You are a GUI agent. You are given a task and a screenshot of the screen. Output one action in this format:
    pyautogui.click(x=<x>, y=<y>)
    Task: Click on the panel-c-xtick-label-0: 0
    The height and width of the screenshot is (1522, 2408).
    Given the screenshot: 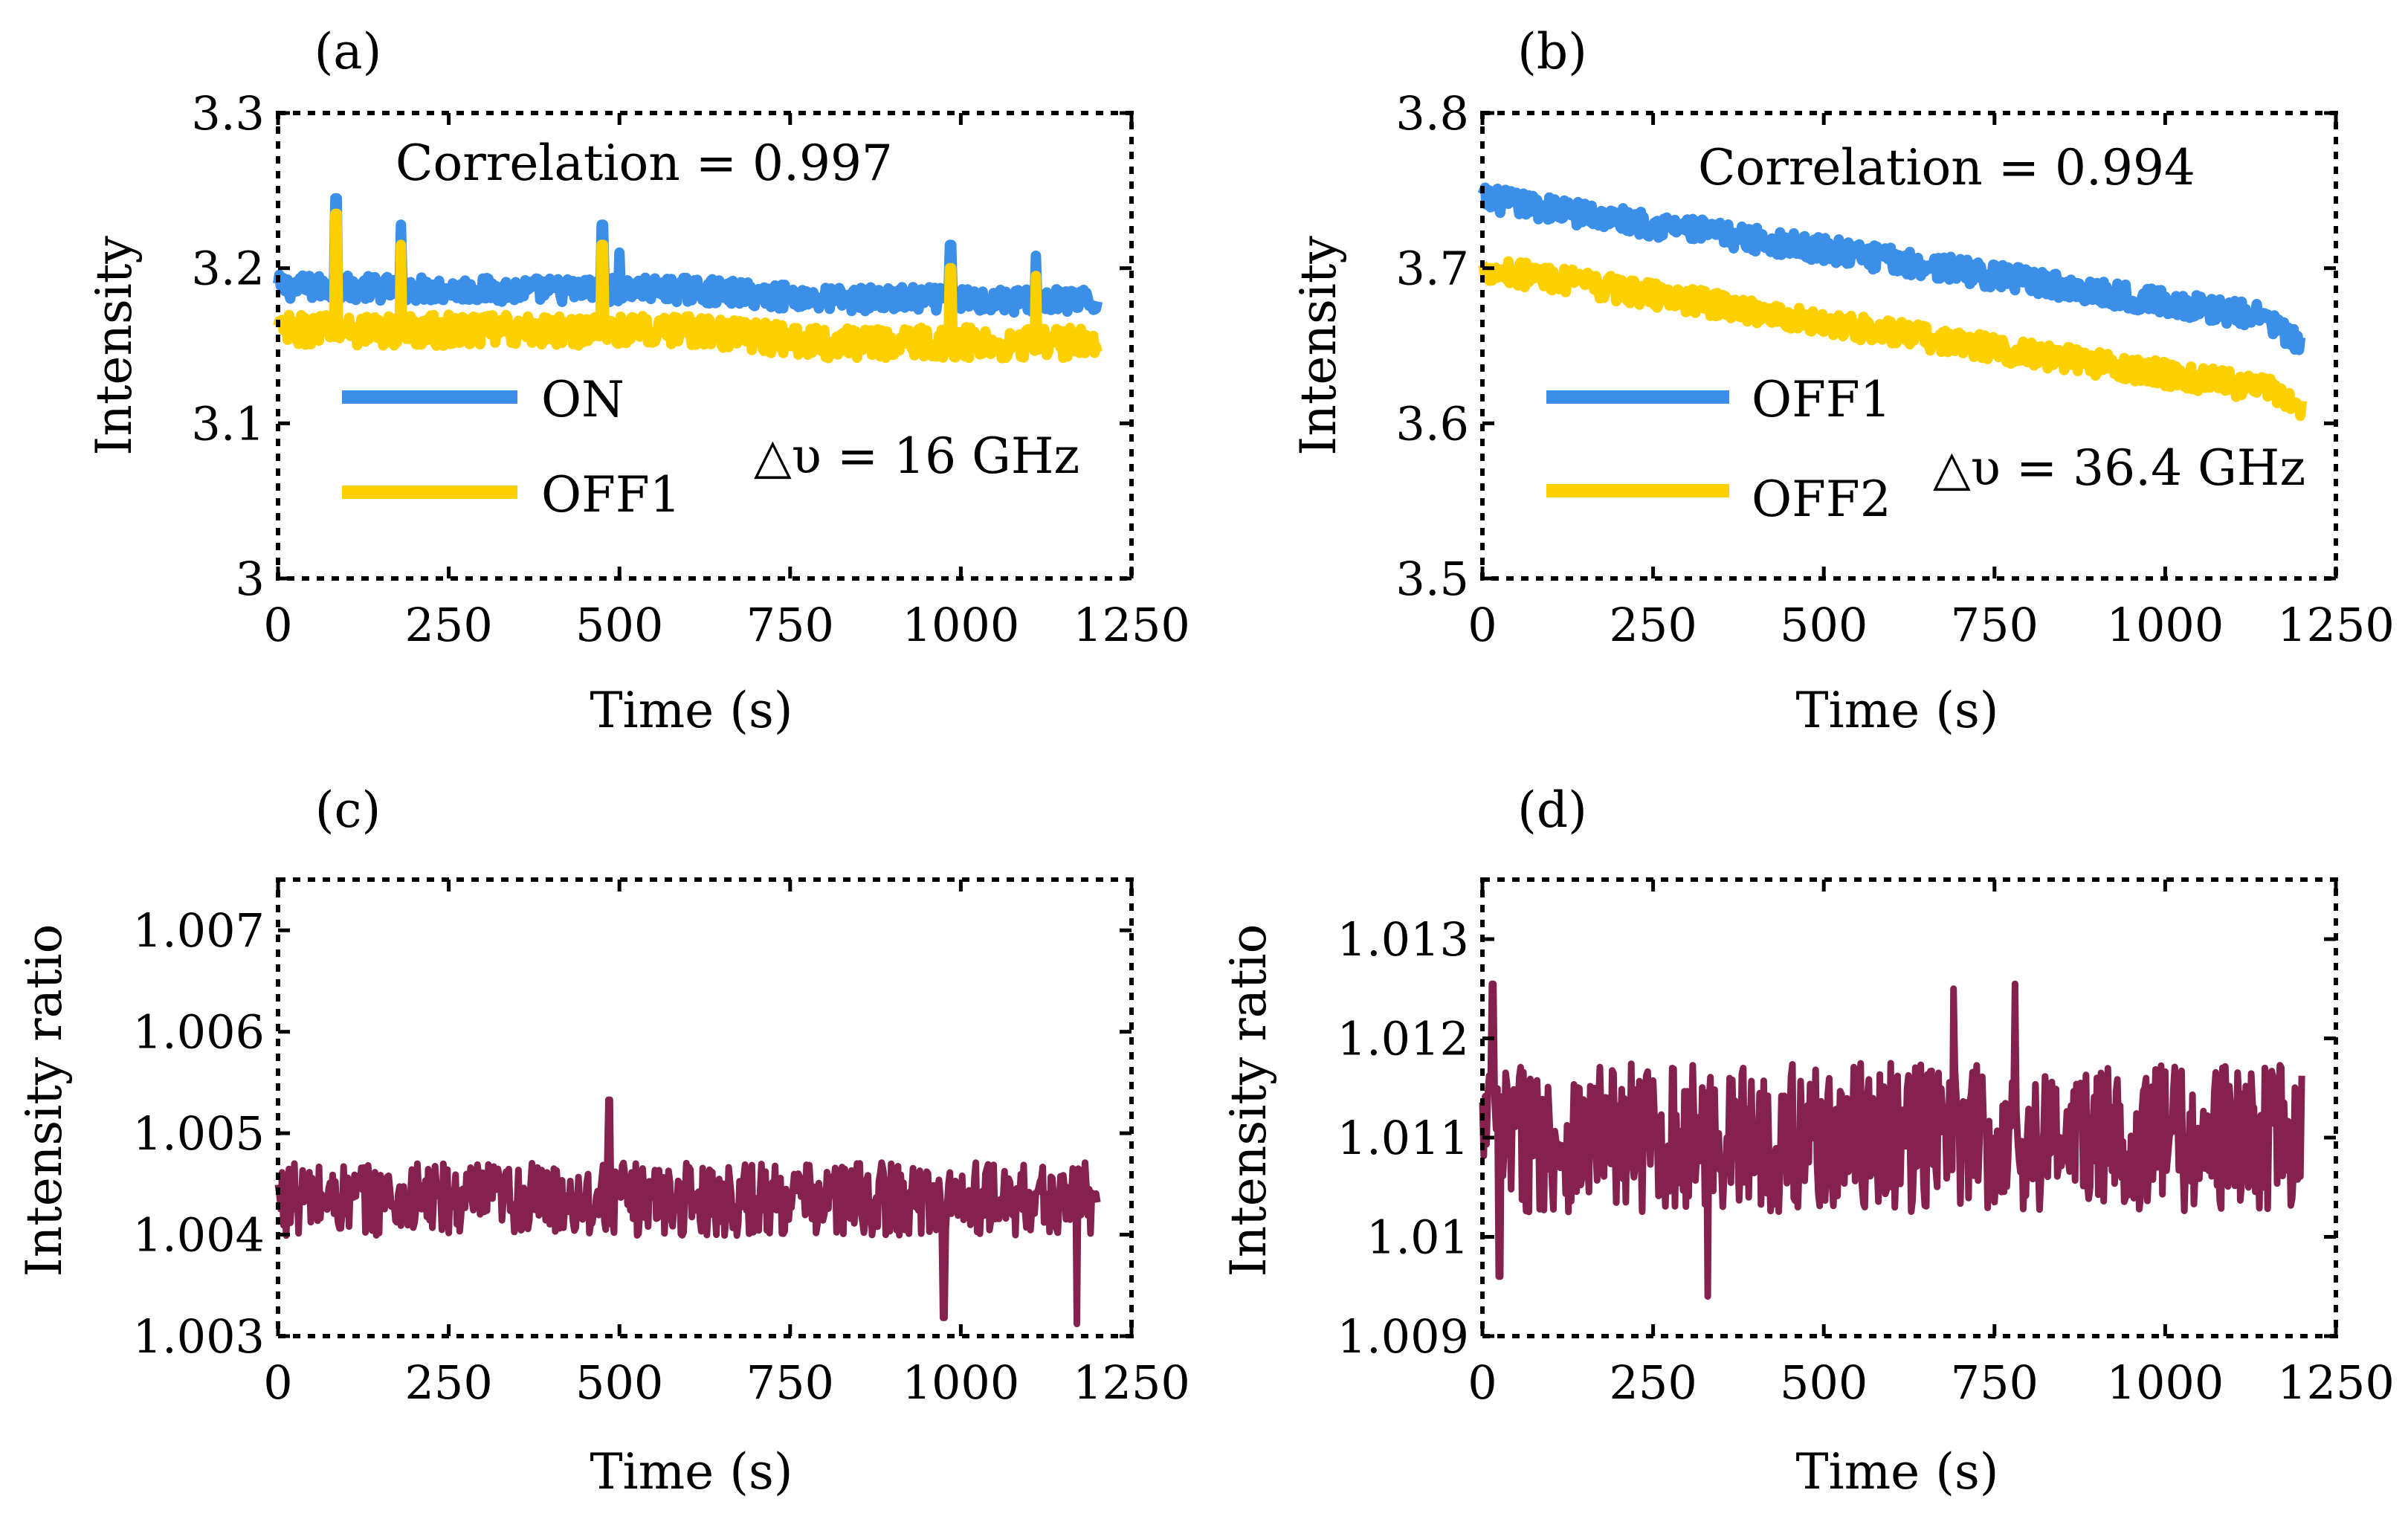 What is the action you would take?
    pyautogui.click(x=277, y=1382)
    